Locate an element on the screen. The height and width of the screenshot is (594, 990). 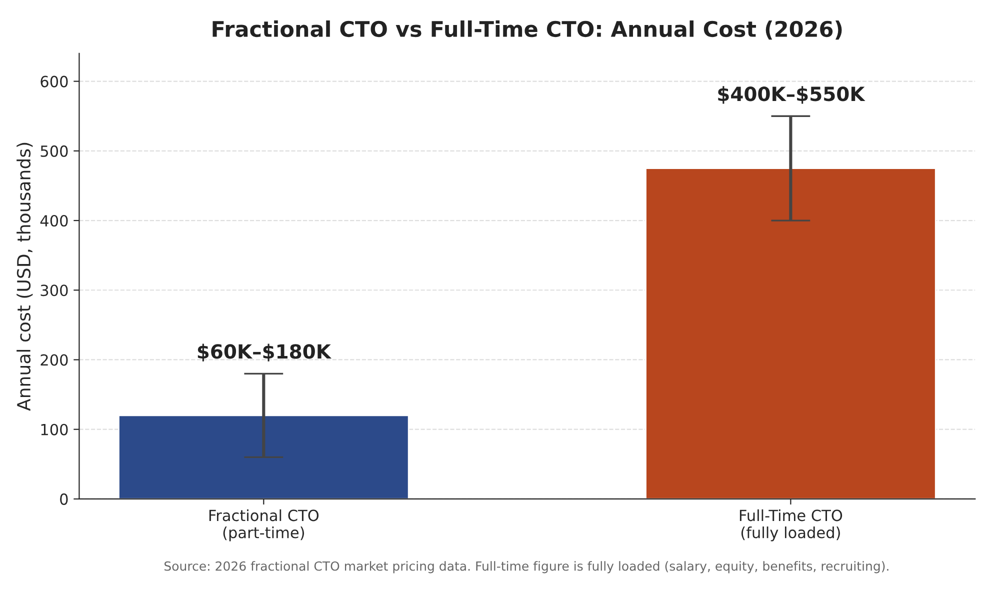
y-tick-label: 600 is located at coordinates (54, 82).